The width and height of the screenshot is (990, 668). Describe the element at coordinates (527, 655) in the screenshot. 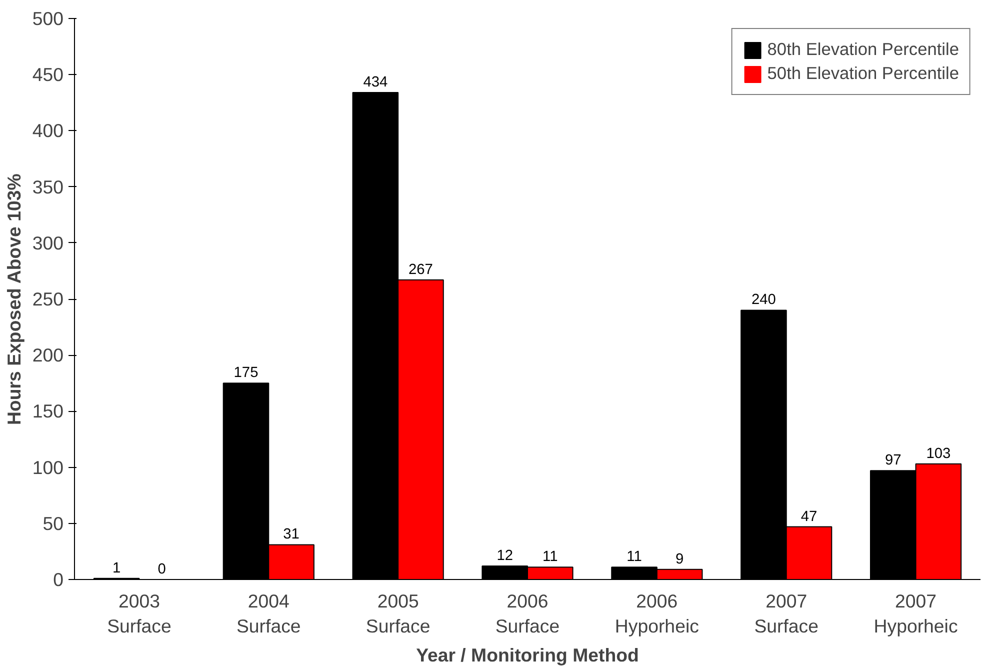

I see `x-axis-title: Year / Monitoring Method` at that location.